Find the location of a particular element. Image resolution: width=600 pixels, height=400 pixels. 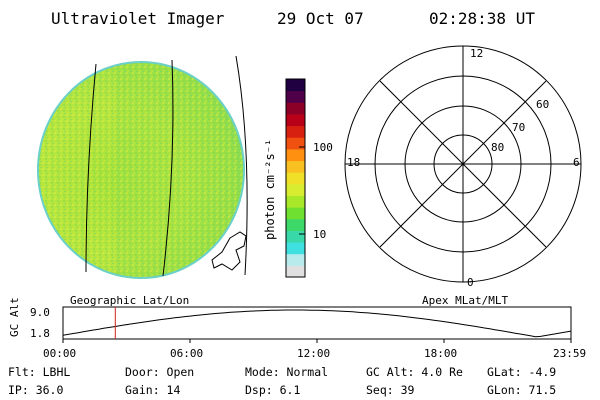

altitude-curve is located at coordinates (317, 323).